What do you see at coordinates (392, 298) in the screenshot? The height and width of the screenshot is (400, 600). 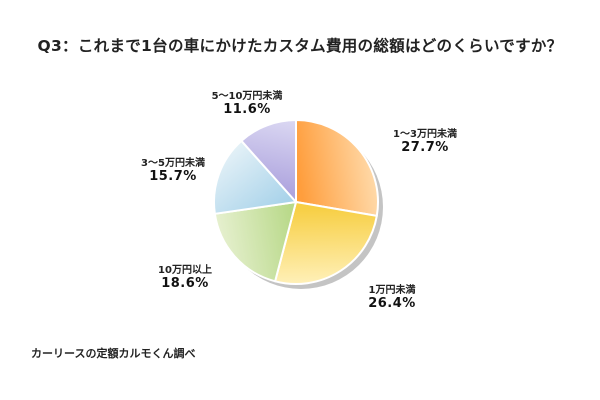 I see `label-under-1man: 1万円未満 26.4%` at bounding box center [392, 298].